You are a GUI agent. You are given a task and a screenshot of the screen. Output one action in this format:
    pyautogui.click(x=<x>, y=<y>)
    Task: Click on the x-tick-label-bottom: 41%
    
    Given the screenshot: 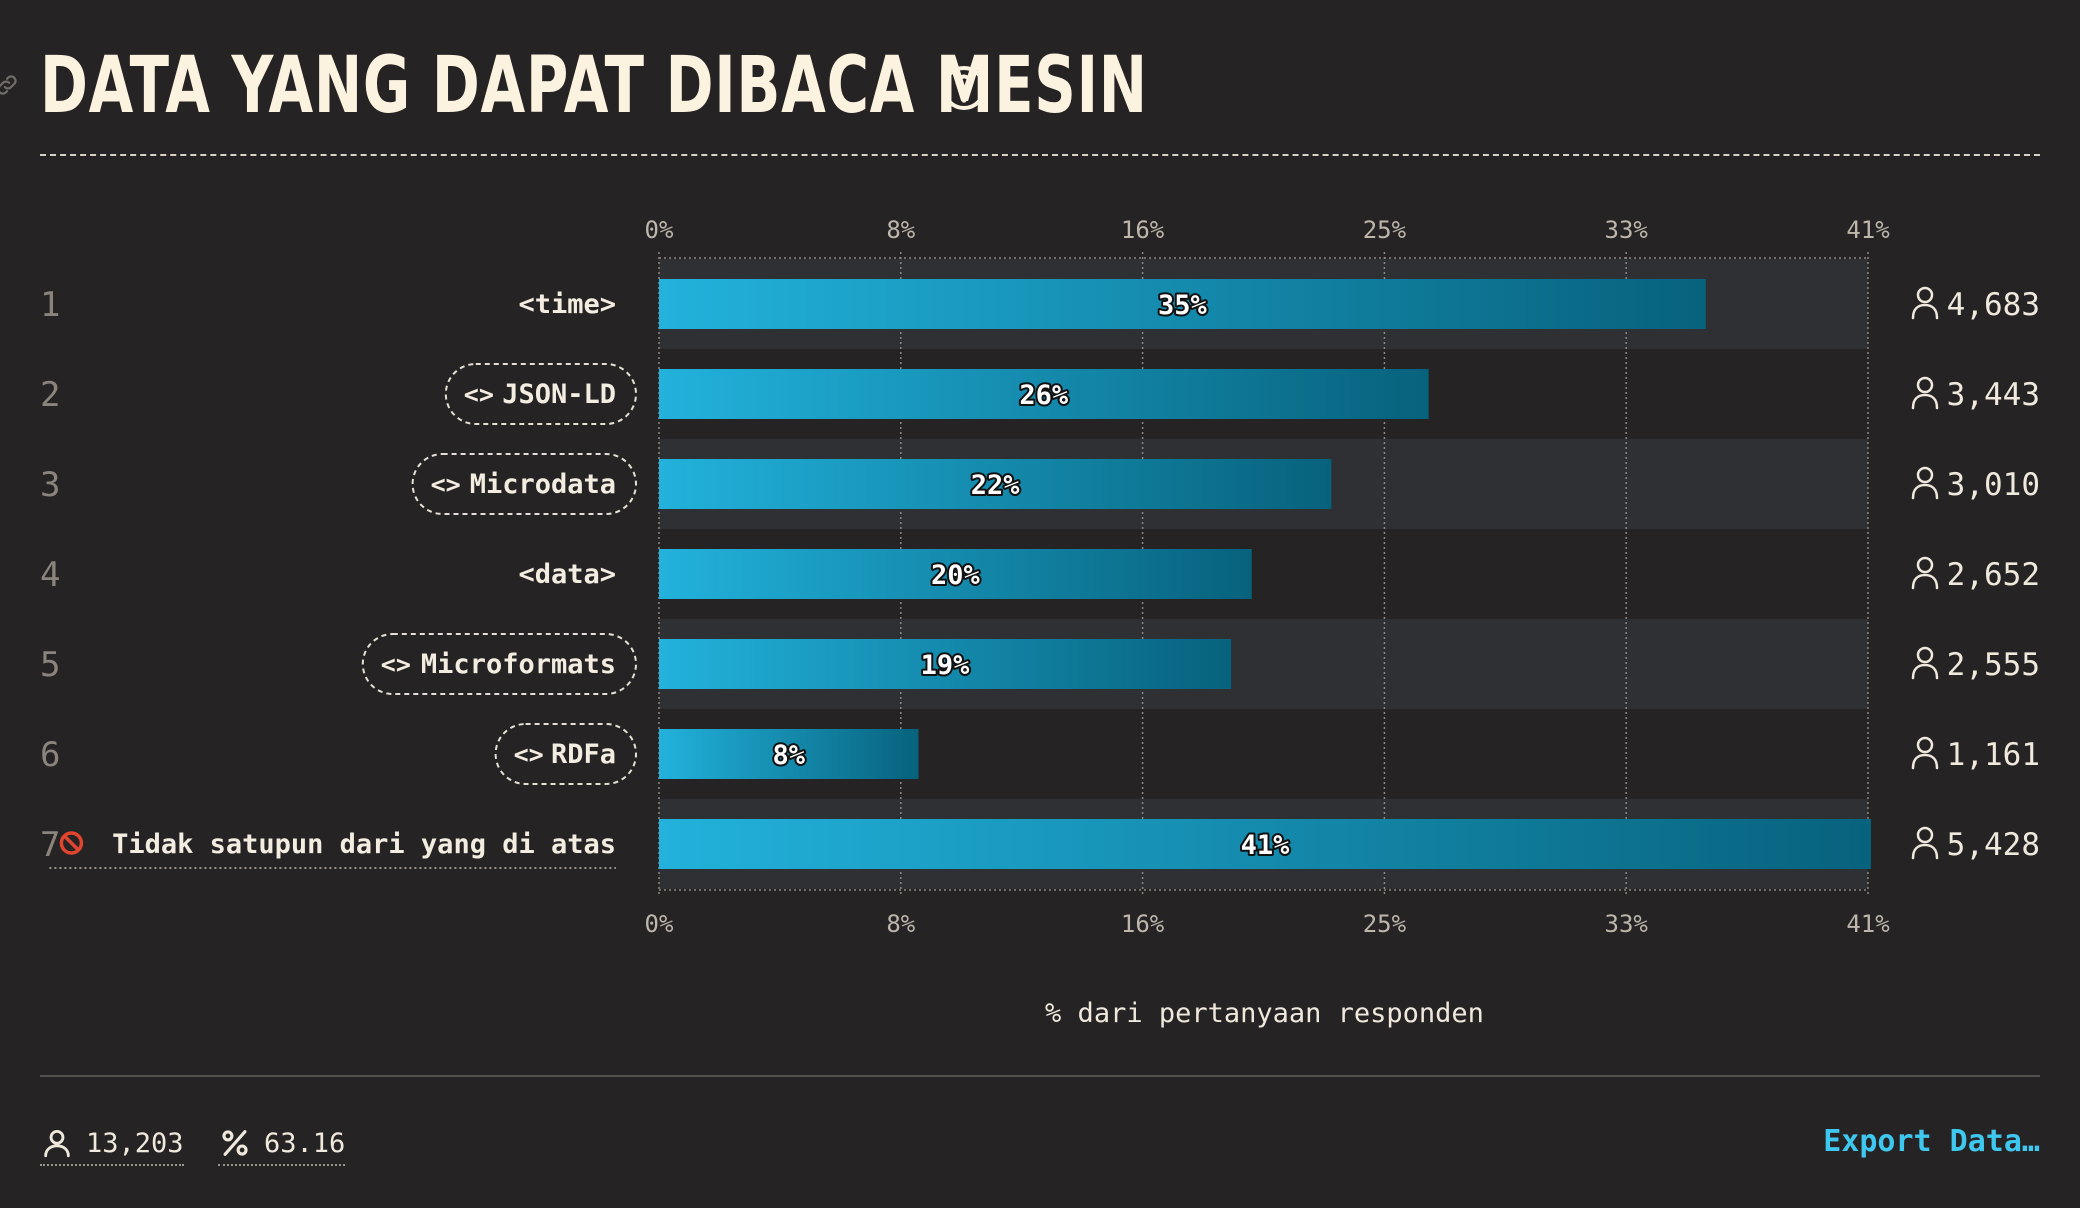 What is the action you would take?
    pyautogui.click(x=1868, y=924)
    